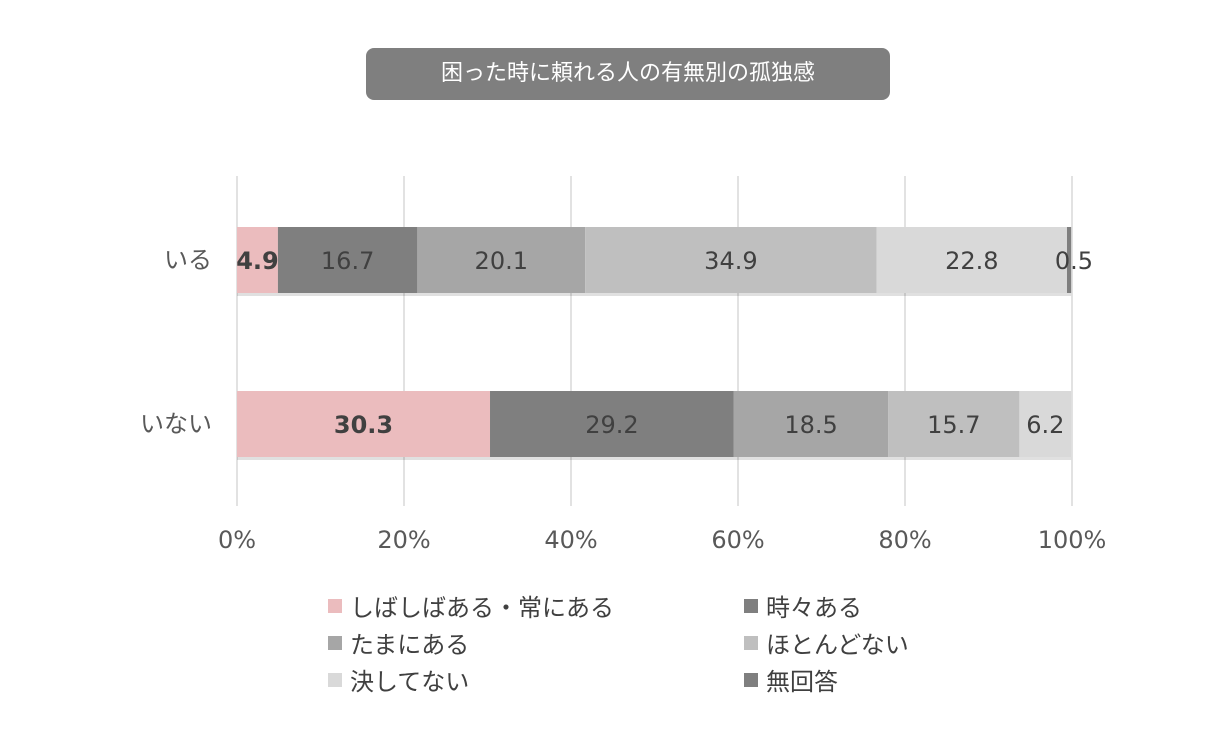 The width and height of the screenshot is (1220, 744). I want to click on legend-label: 時々ある, so click(814, 608).